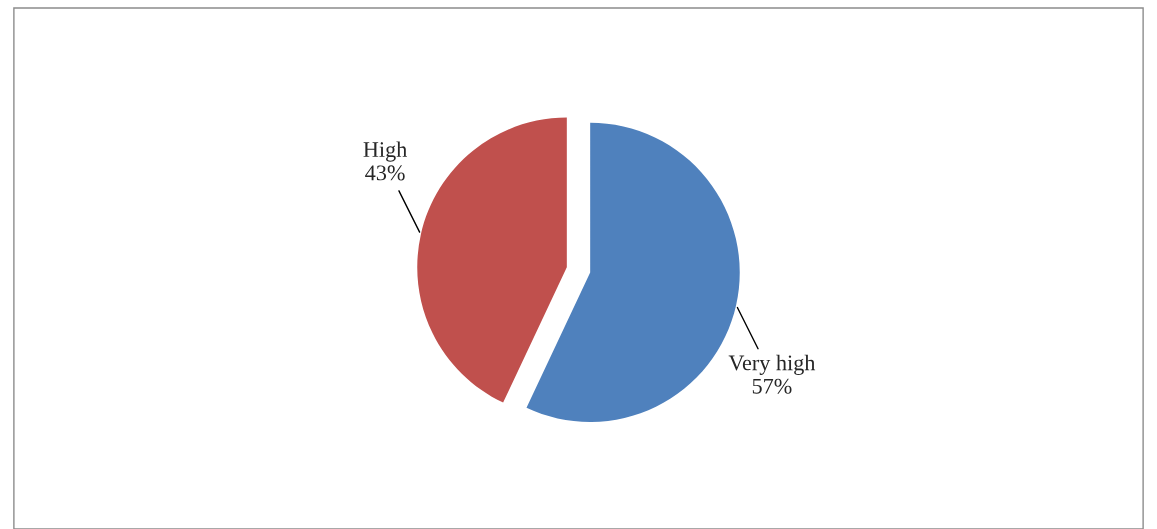 This screenshot has height=529, width=1157. Describe the element at coordinates (772, 364) in the screenshot. I see `slice-label: Very high` at that location.